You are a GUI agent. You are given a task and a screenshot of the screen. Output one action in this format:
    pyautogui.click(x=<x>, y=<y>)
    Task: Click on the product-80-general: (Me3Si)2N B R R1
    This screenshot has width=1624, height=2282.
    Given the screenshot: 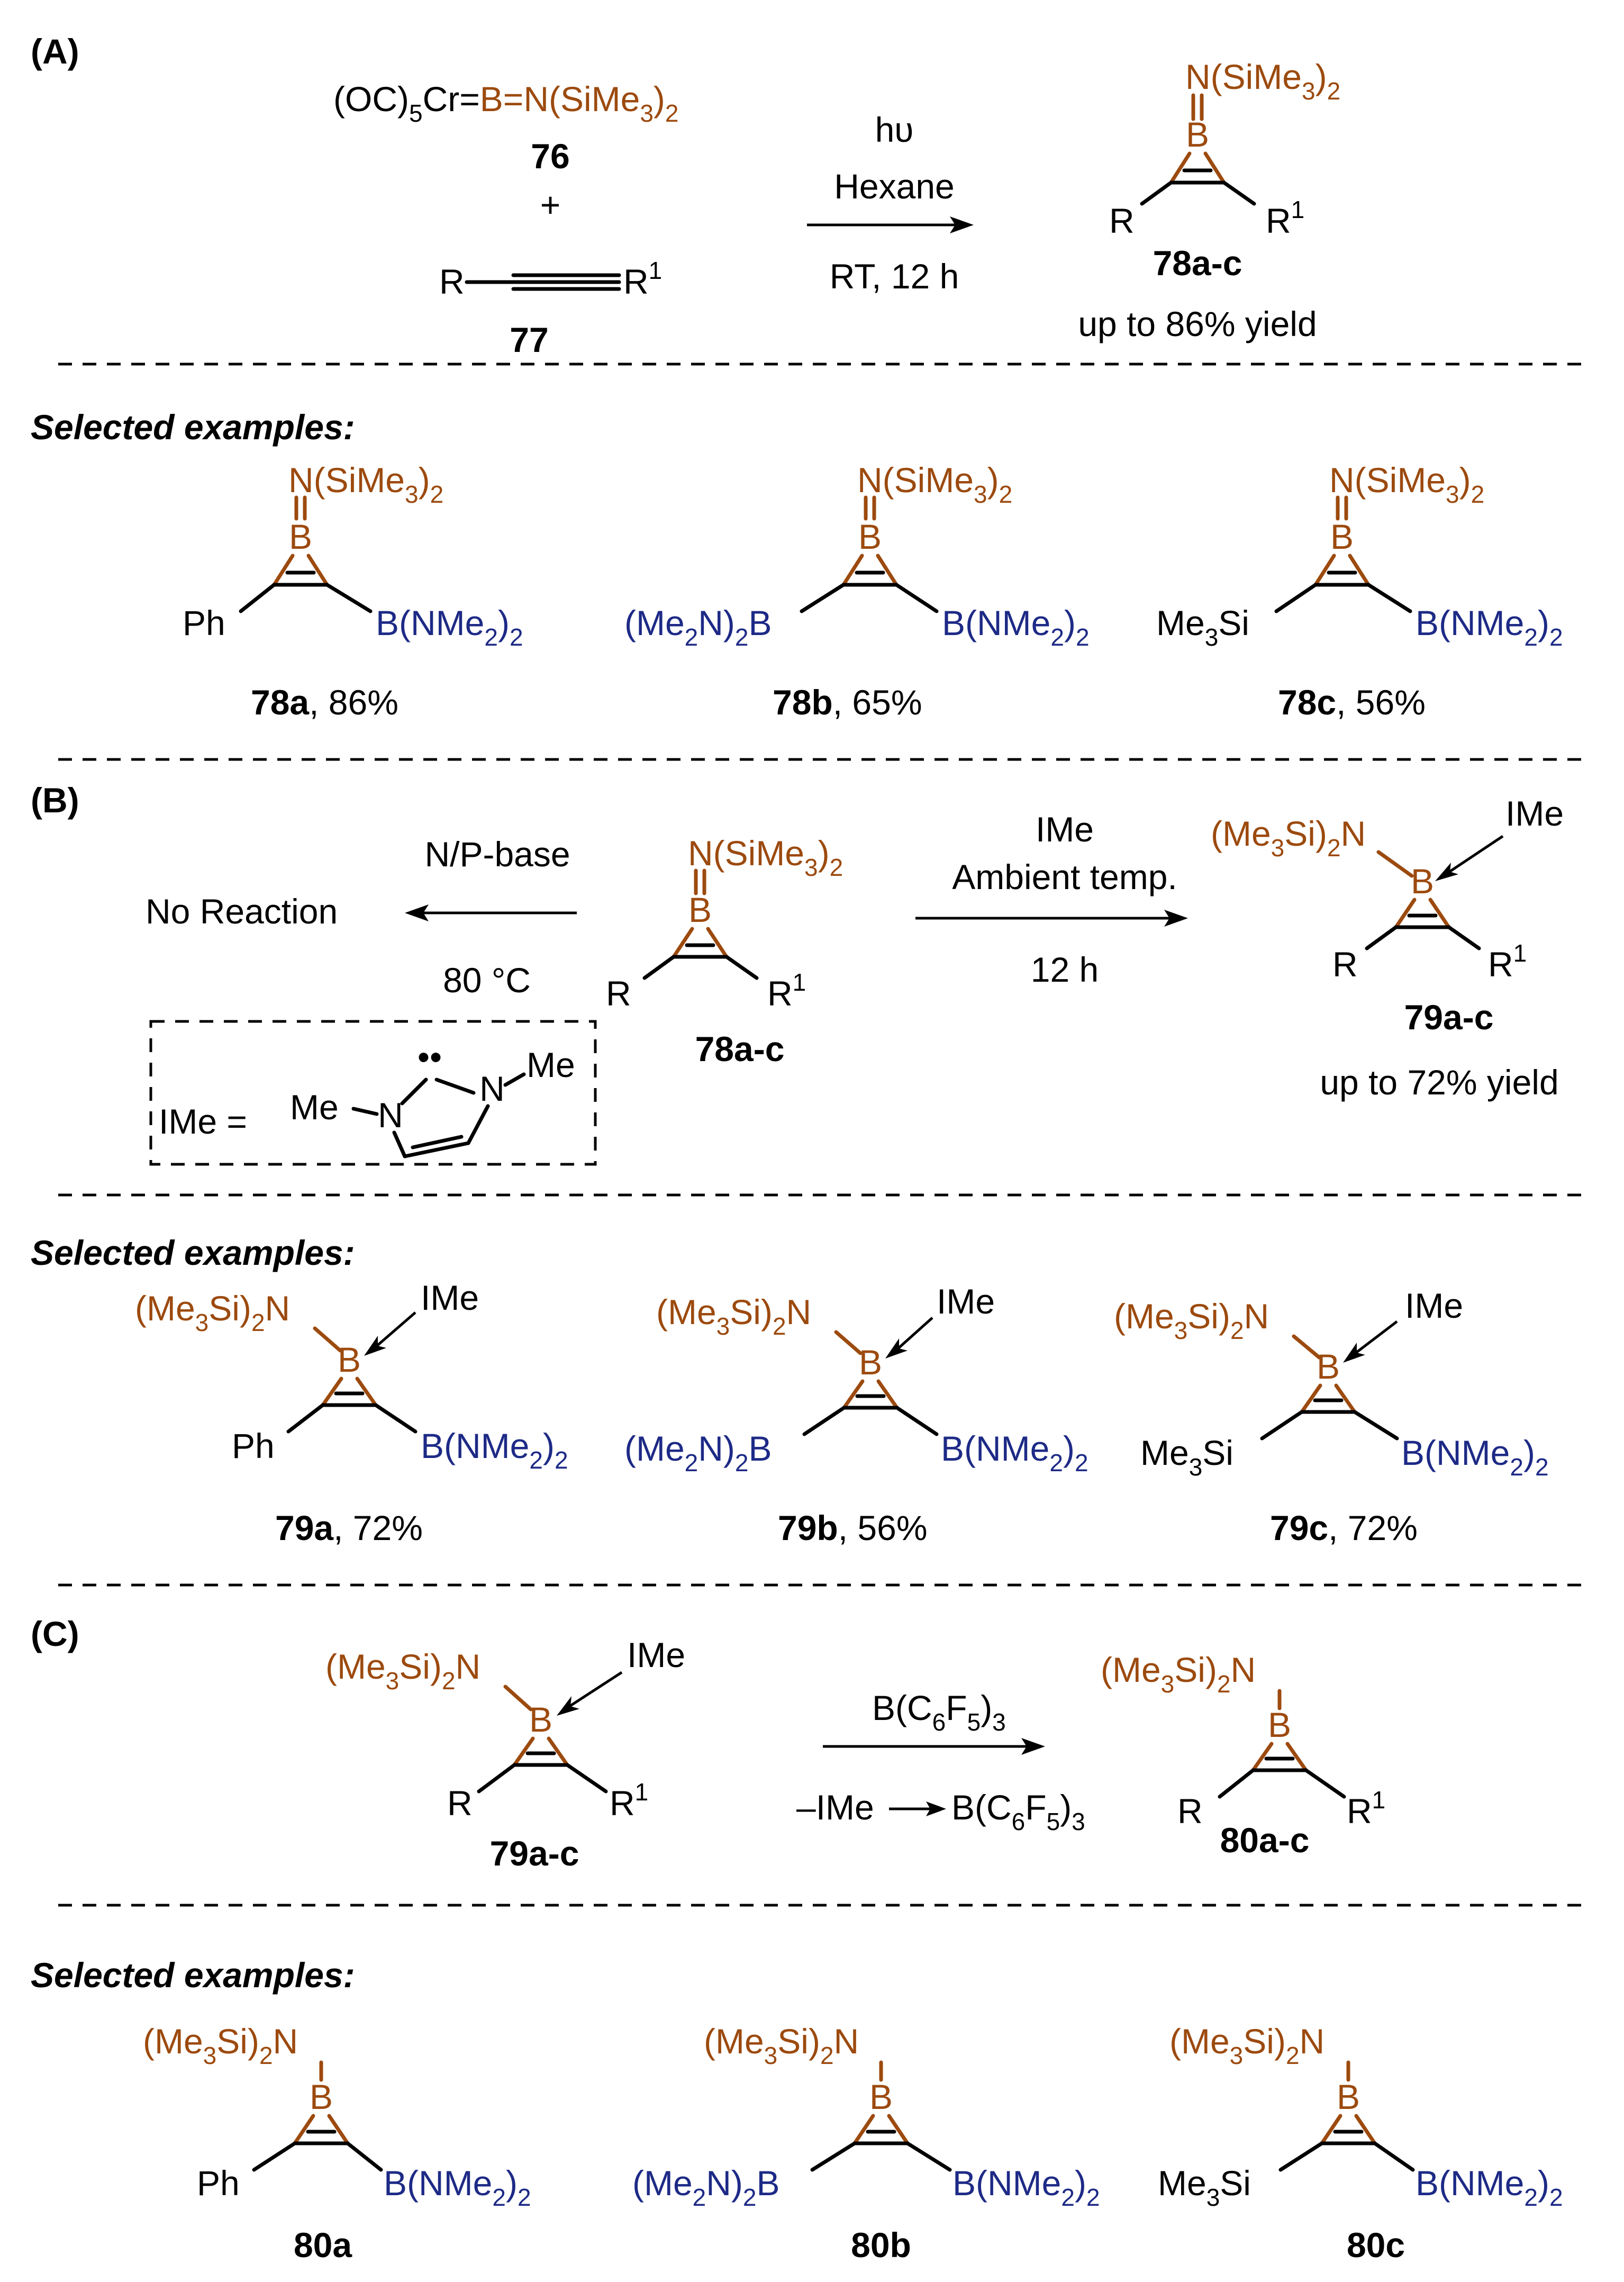 What is the action you would take?
    pyautogui.click(x=1243, y=1740)
    